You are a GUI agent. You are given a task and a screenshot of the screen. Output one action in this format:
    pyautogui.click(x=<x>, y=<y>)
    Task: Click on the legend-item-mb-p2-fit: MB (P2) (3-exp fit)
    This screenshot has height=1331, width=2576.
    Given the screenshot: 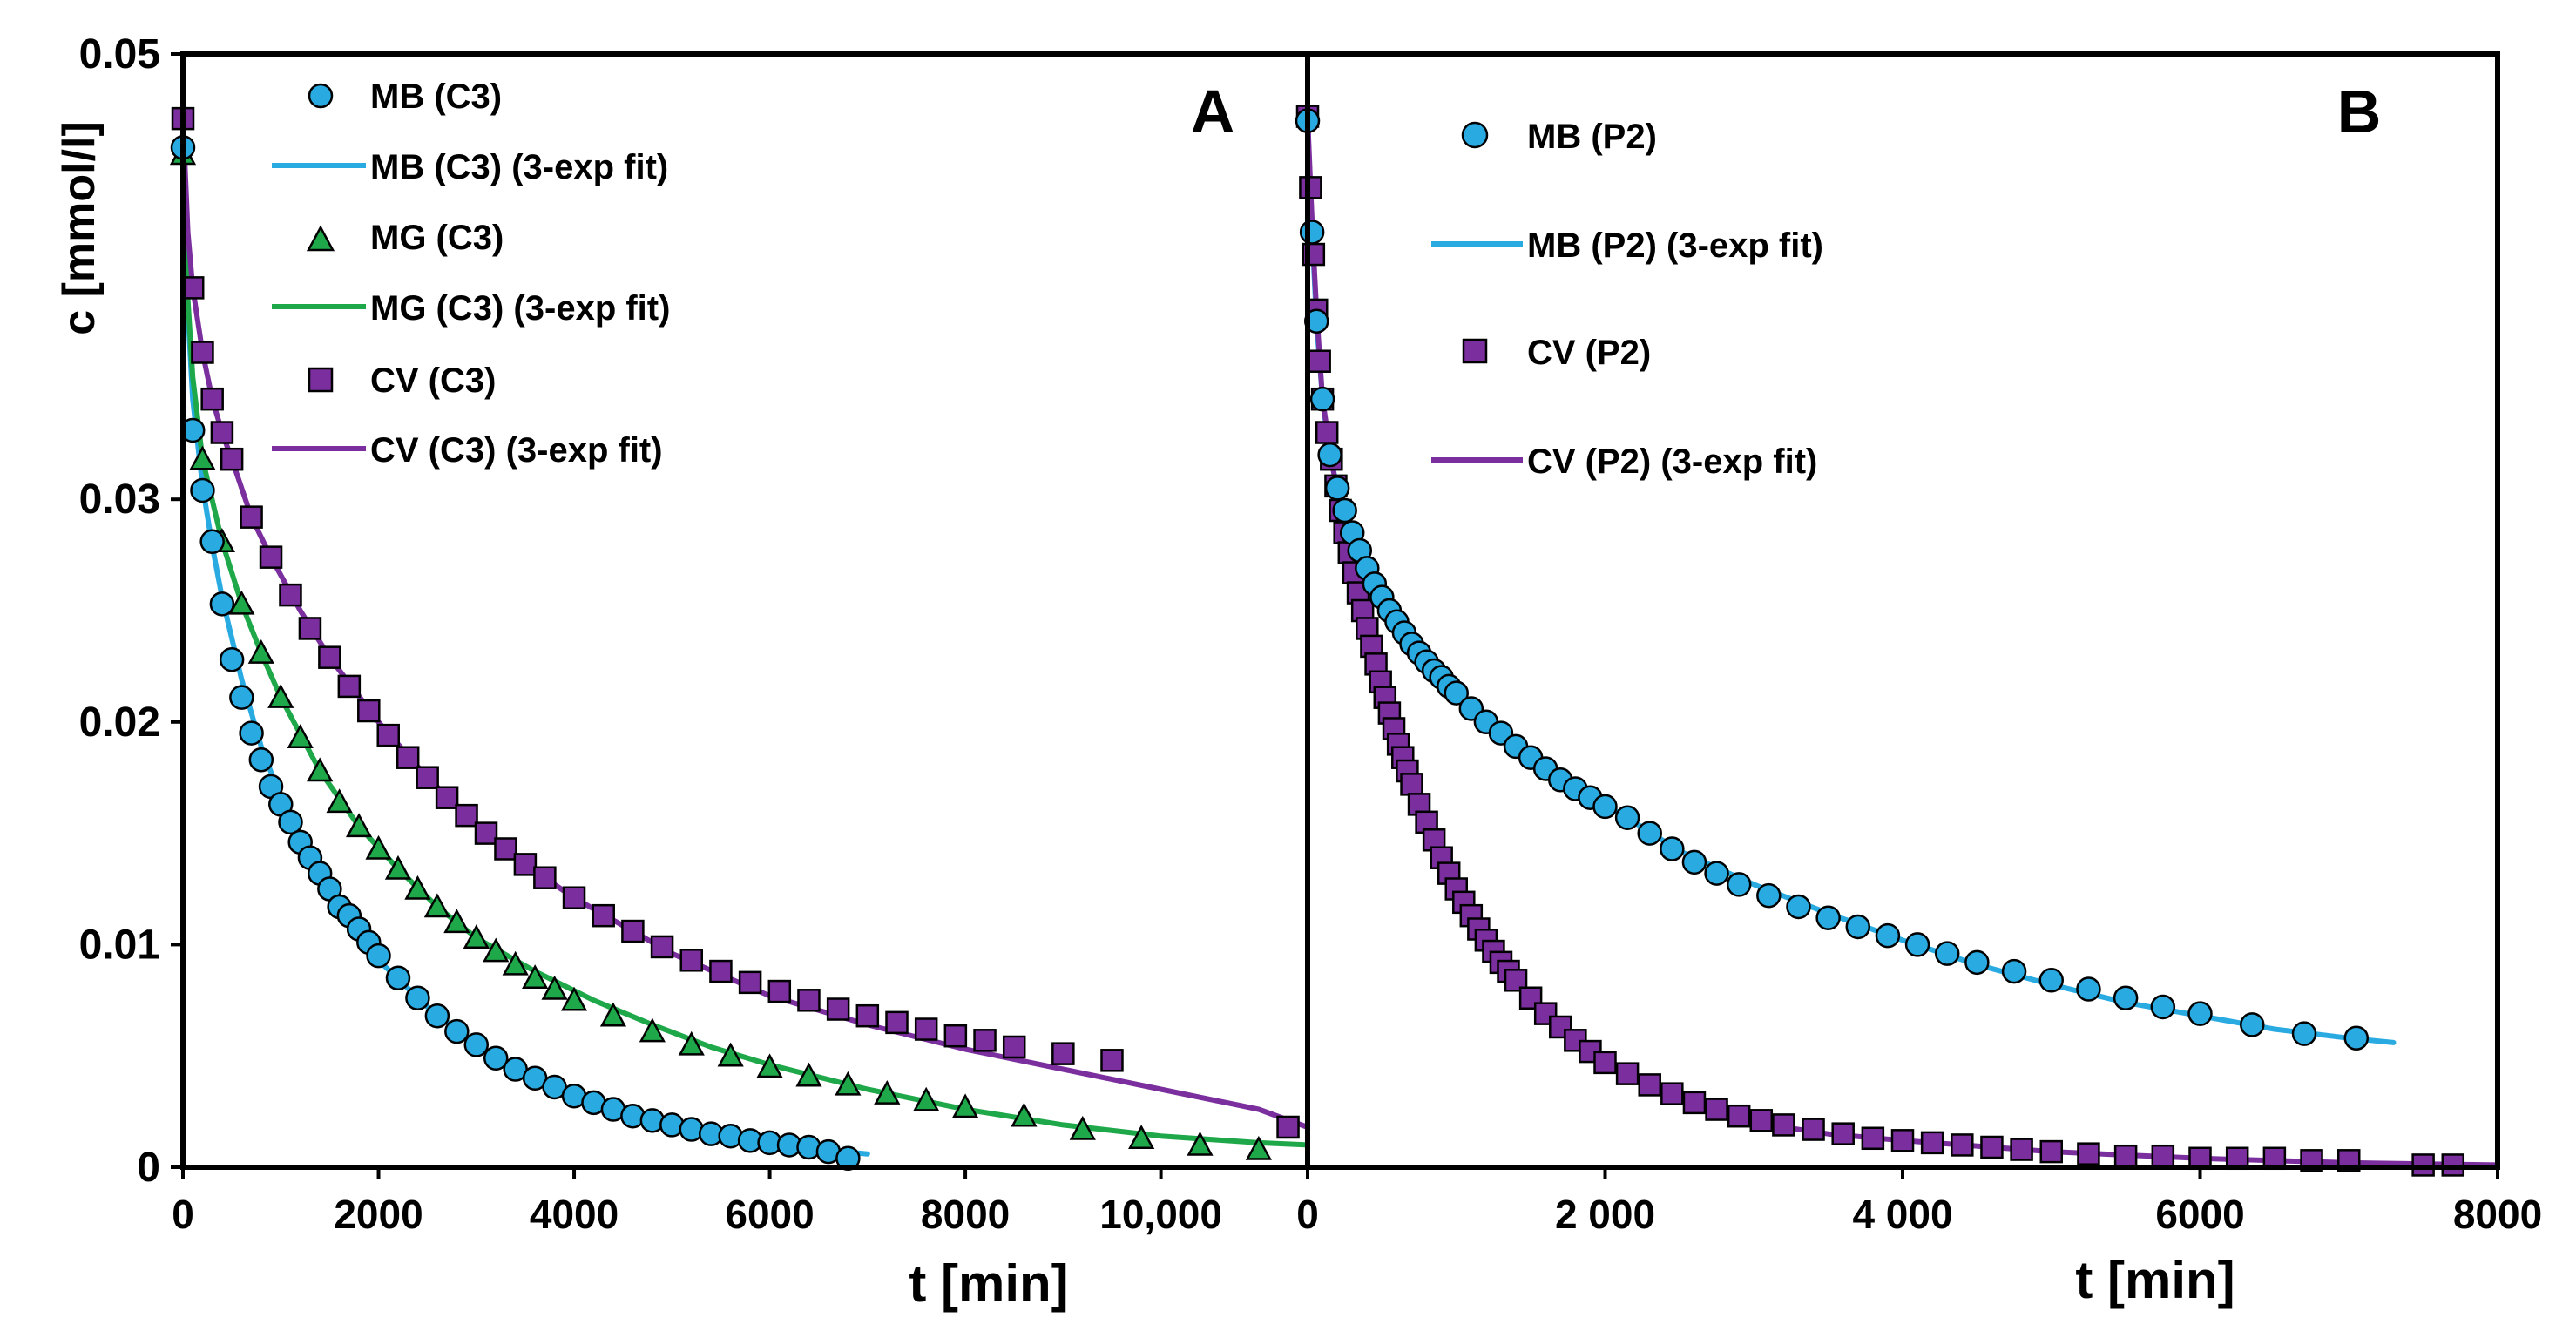 What is the action you would take?
    pyautogui.click(x=1627, y=245)
    